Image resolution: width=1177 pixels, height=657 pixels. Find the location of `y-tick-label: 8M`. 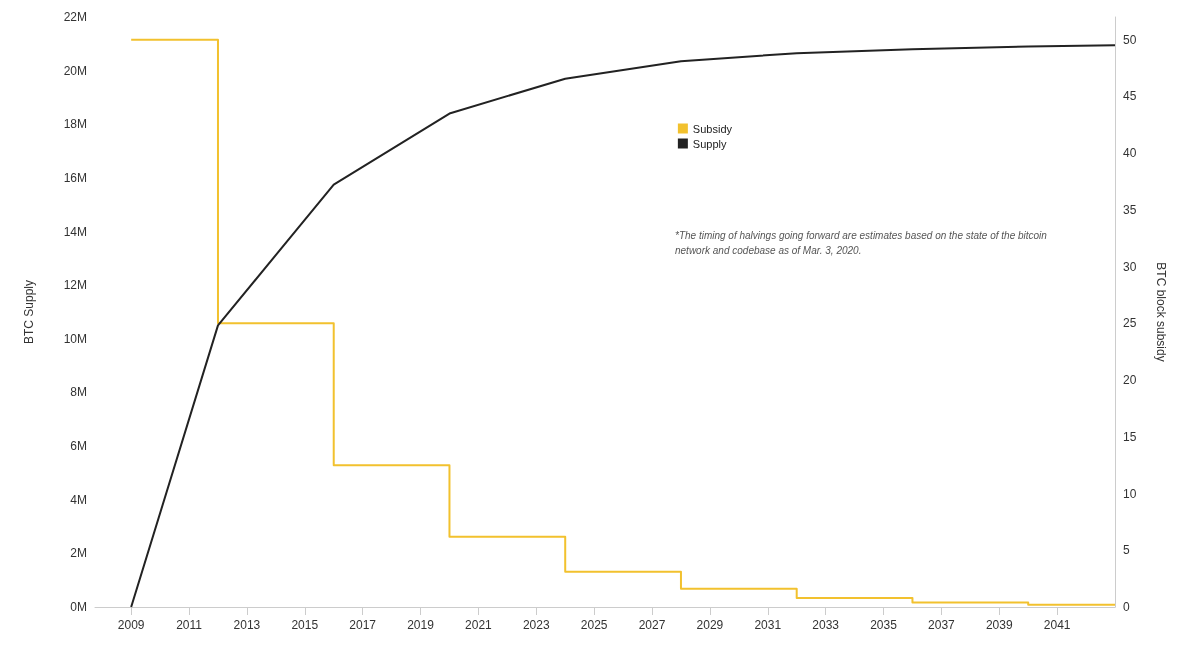

y-tick-label: 8M is located at coordinates (78, 392).